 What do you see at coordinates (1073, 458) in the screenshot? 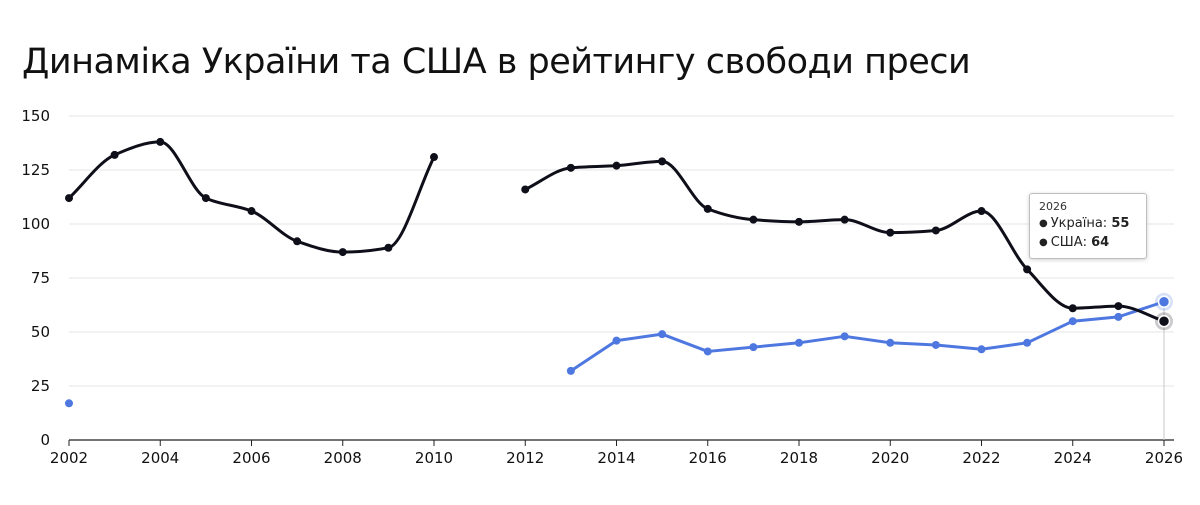
I see `x-tick-label: 2024` at bounding box center [1073, 458].